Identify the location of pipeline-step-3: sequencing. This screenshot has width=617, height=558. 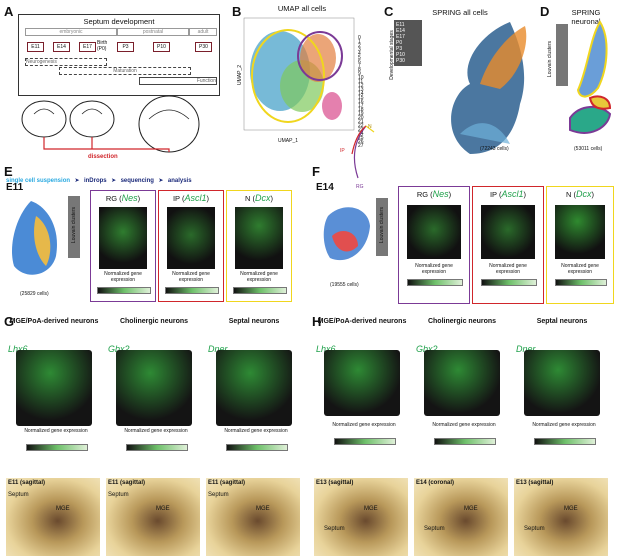
(137, 181).